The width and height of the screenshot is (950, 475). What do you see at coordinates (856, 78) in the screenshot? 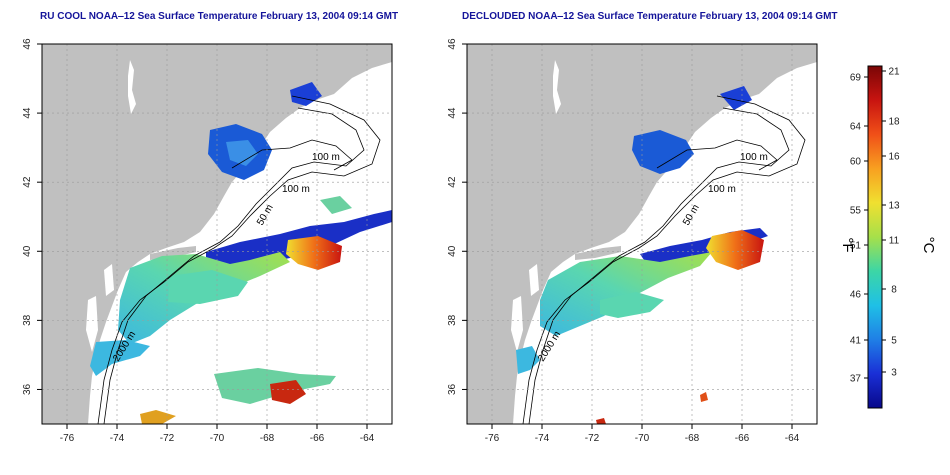
I see `colorbar-f-tick-label: 69` at bounding box center [856, 78].